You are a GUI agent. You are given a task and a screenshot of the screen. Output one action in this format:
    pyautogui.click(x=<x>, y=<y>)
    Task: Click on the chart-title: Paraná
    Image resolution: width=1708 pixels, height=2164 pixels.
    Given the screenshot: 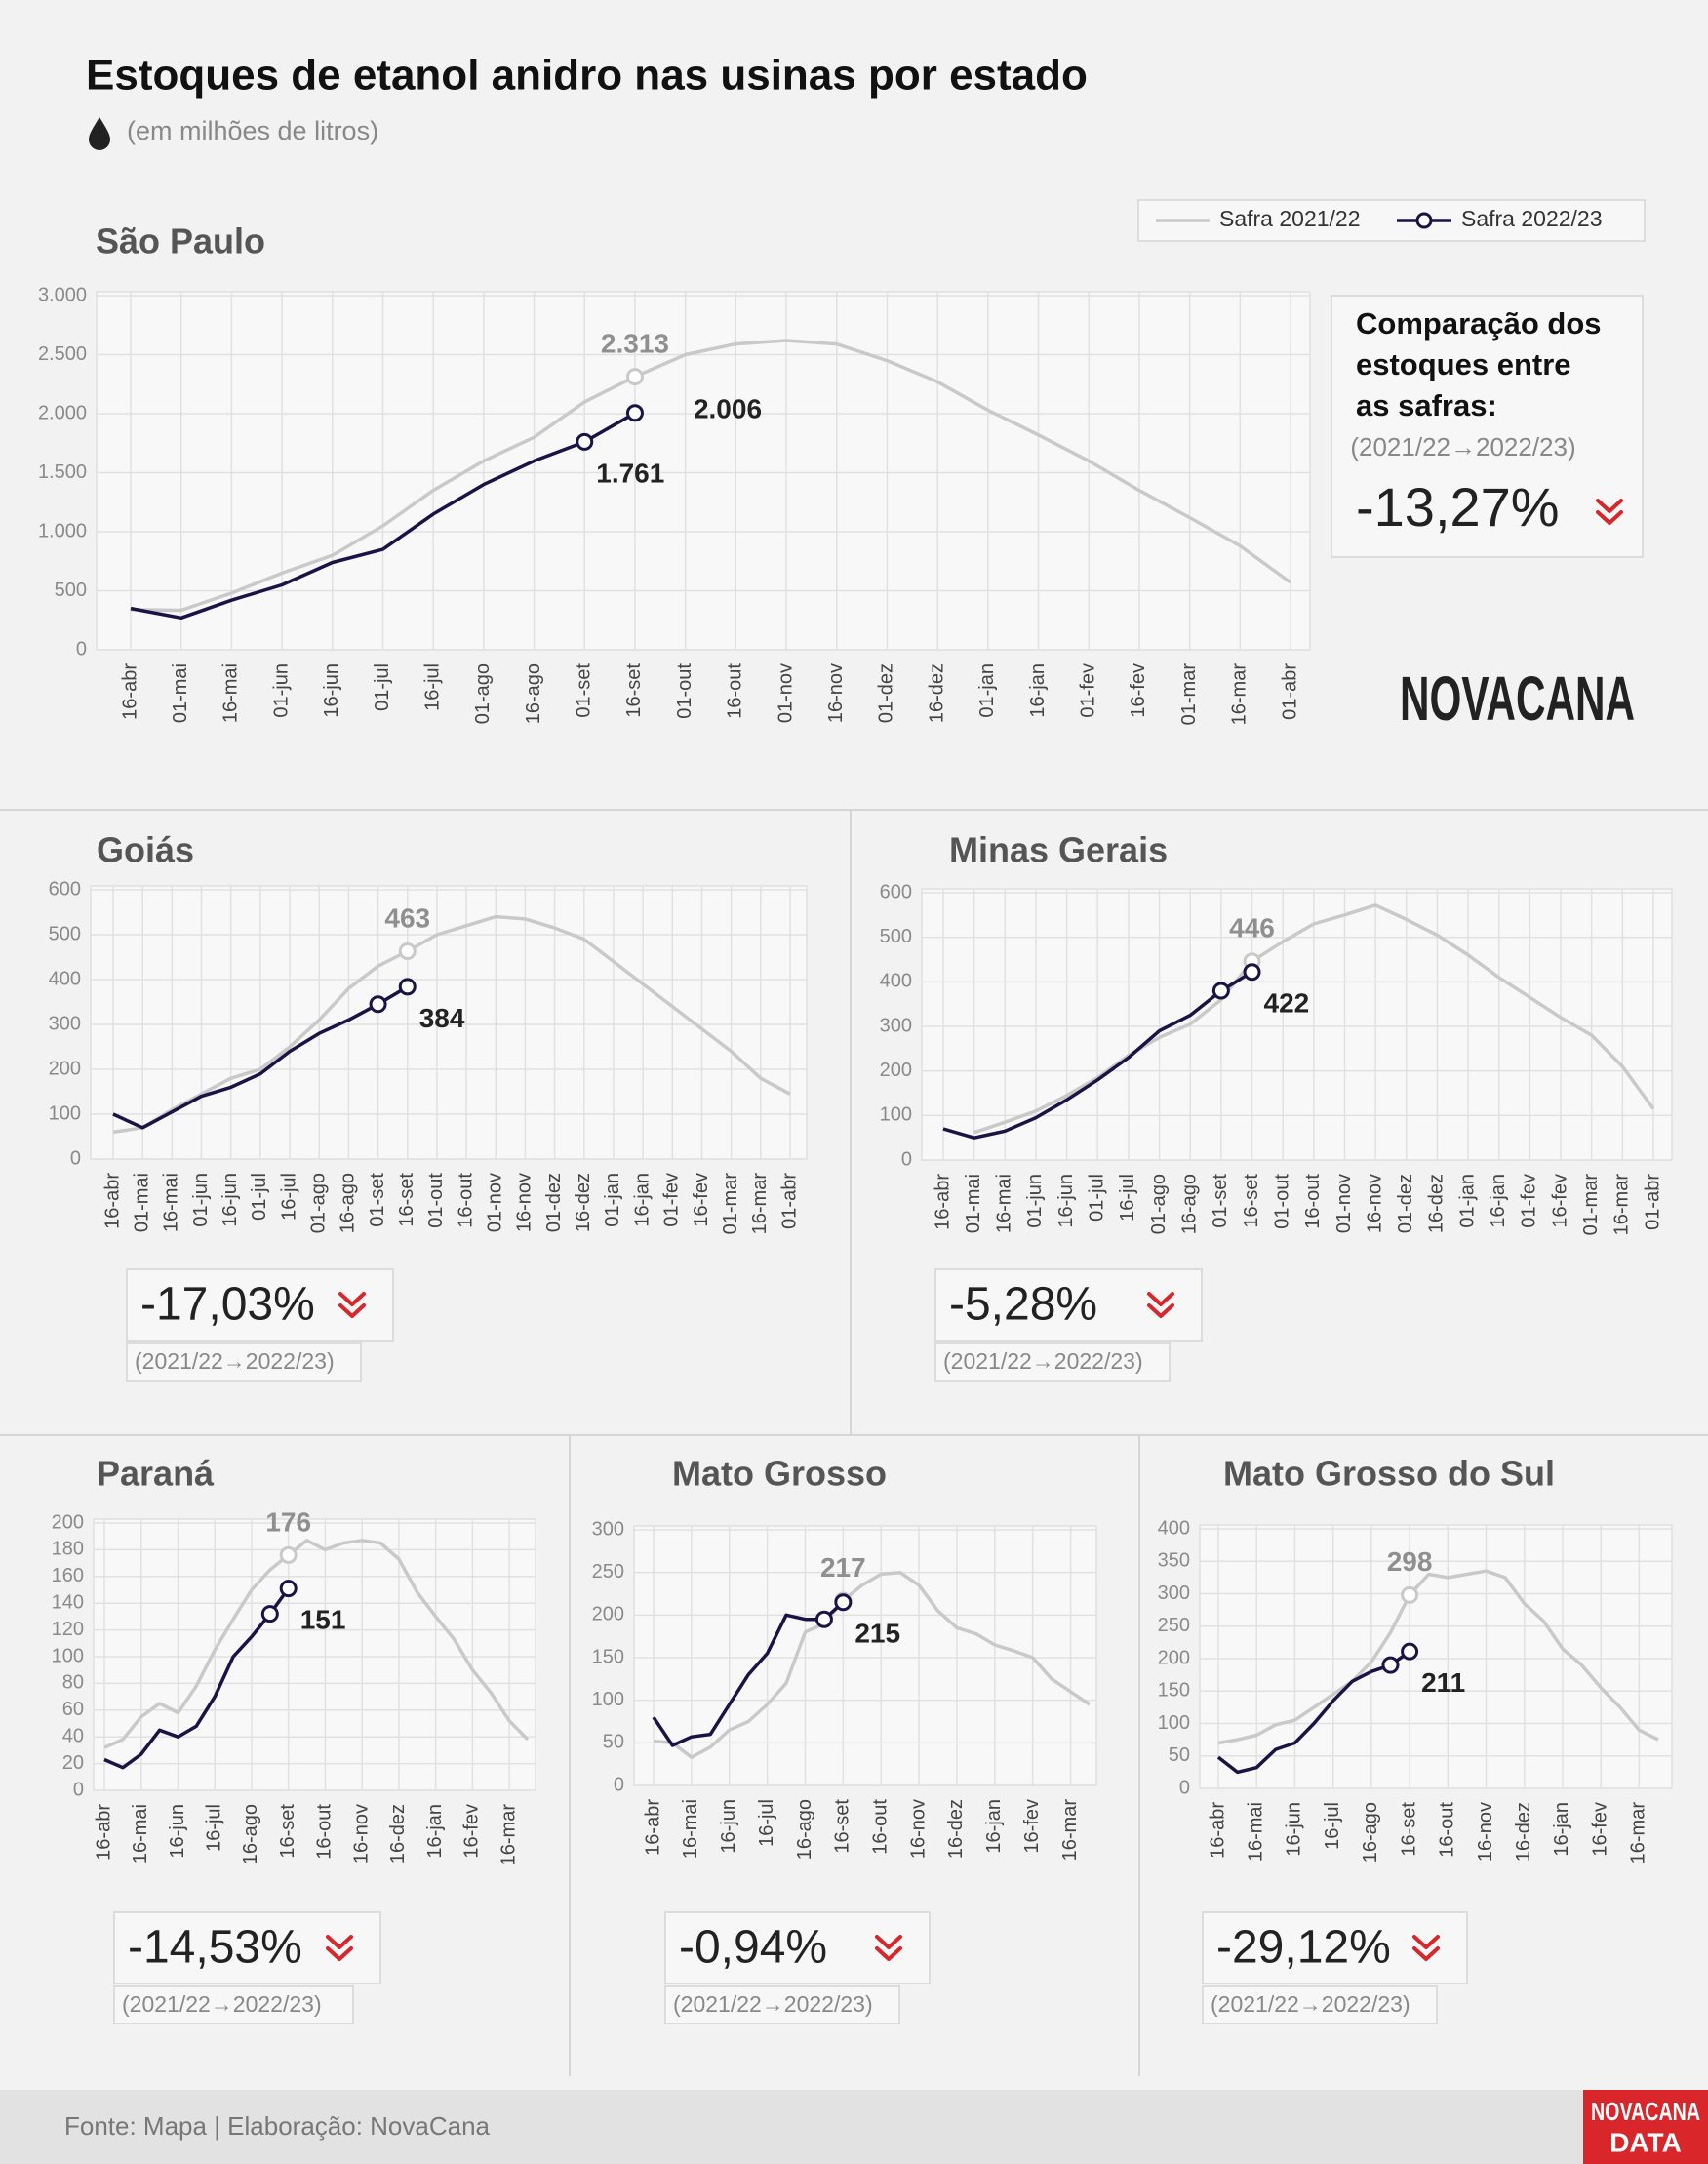 What is the action you would take?
    pyautogui.click(x=156, y=1474)
    